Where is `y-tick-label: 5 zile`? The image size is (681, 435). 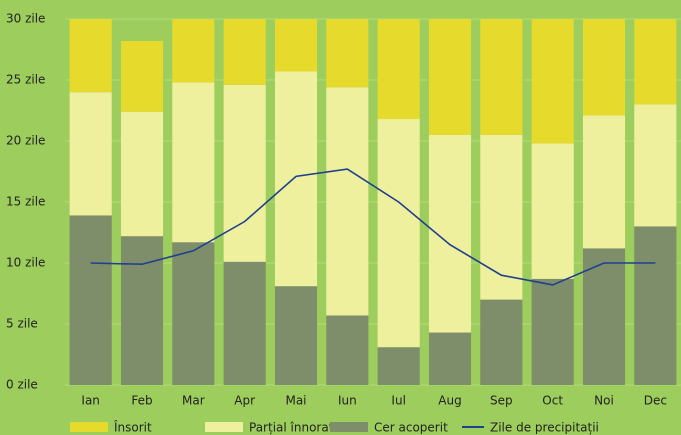
y-tick-label: 5 zile is located at coordinates (22, 324).